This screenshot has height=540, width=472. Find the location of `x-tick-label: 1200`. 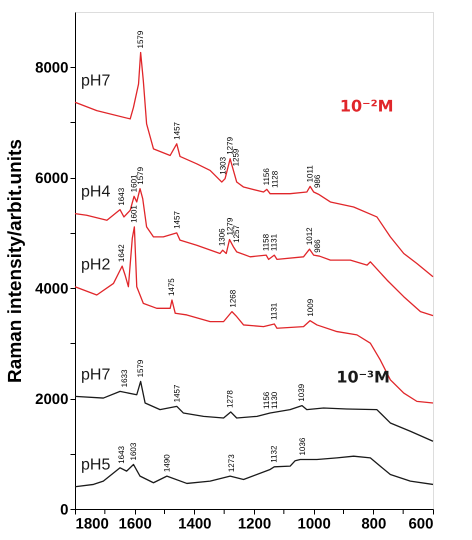

x-tick-label: 1200 is located at coordinates (255, 524).